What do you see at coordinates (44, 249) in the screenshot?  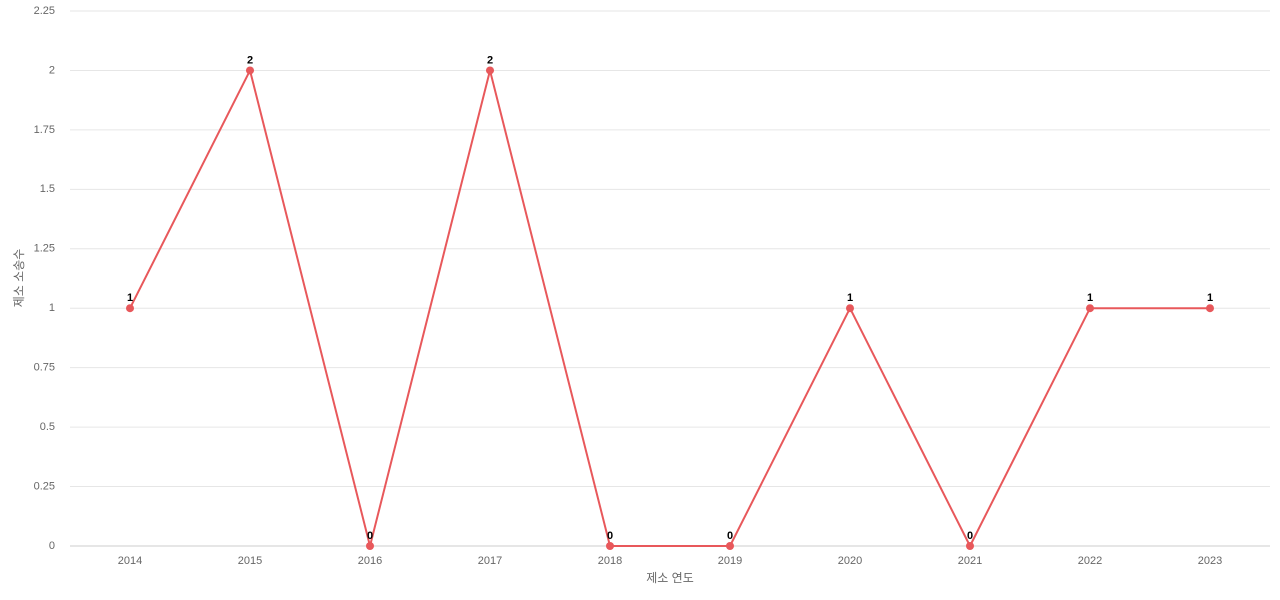 I see `y-tick-label: 1.25` at bounding box center [44, 249].